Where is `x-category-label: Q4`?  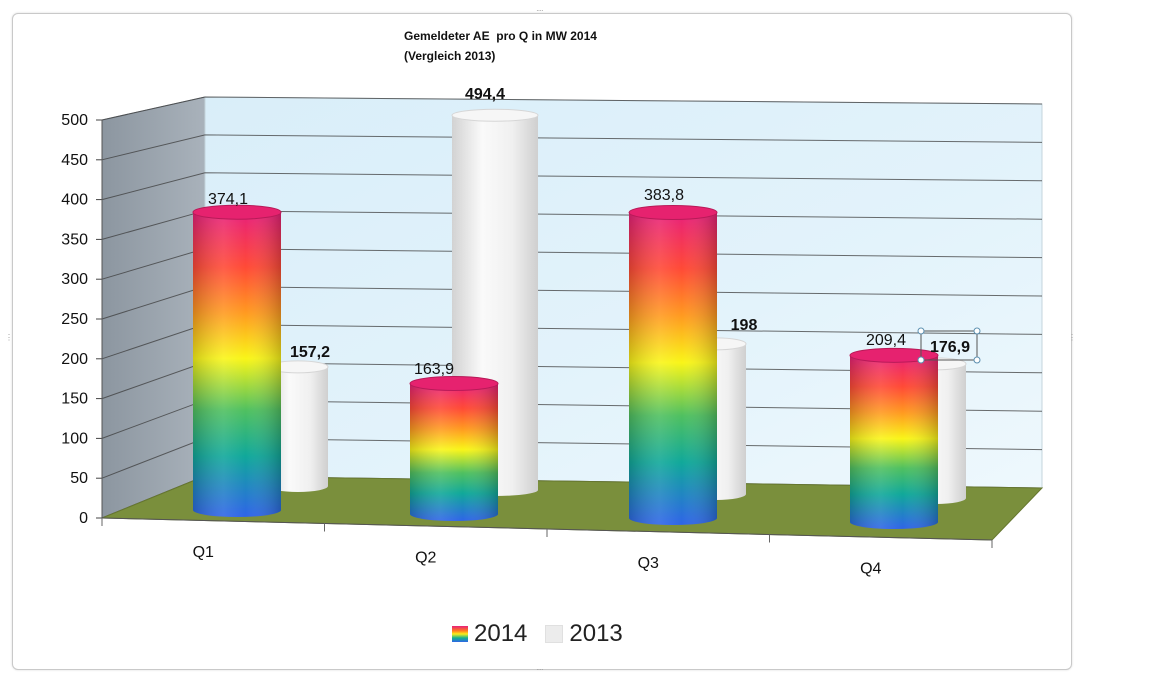 x-category-label: Q4 is located at coordinates (870, 568).